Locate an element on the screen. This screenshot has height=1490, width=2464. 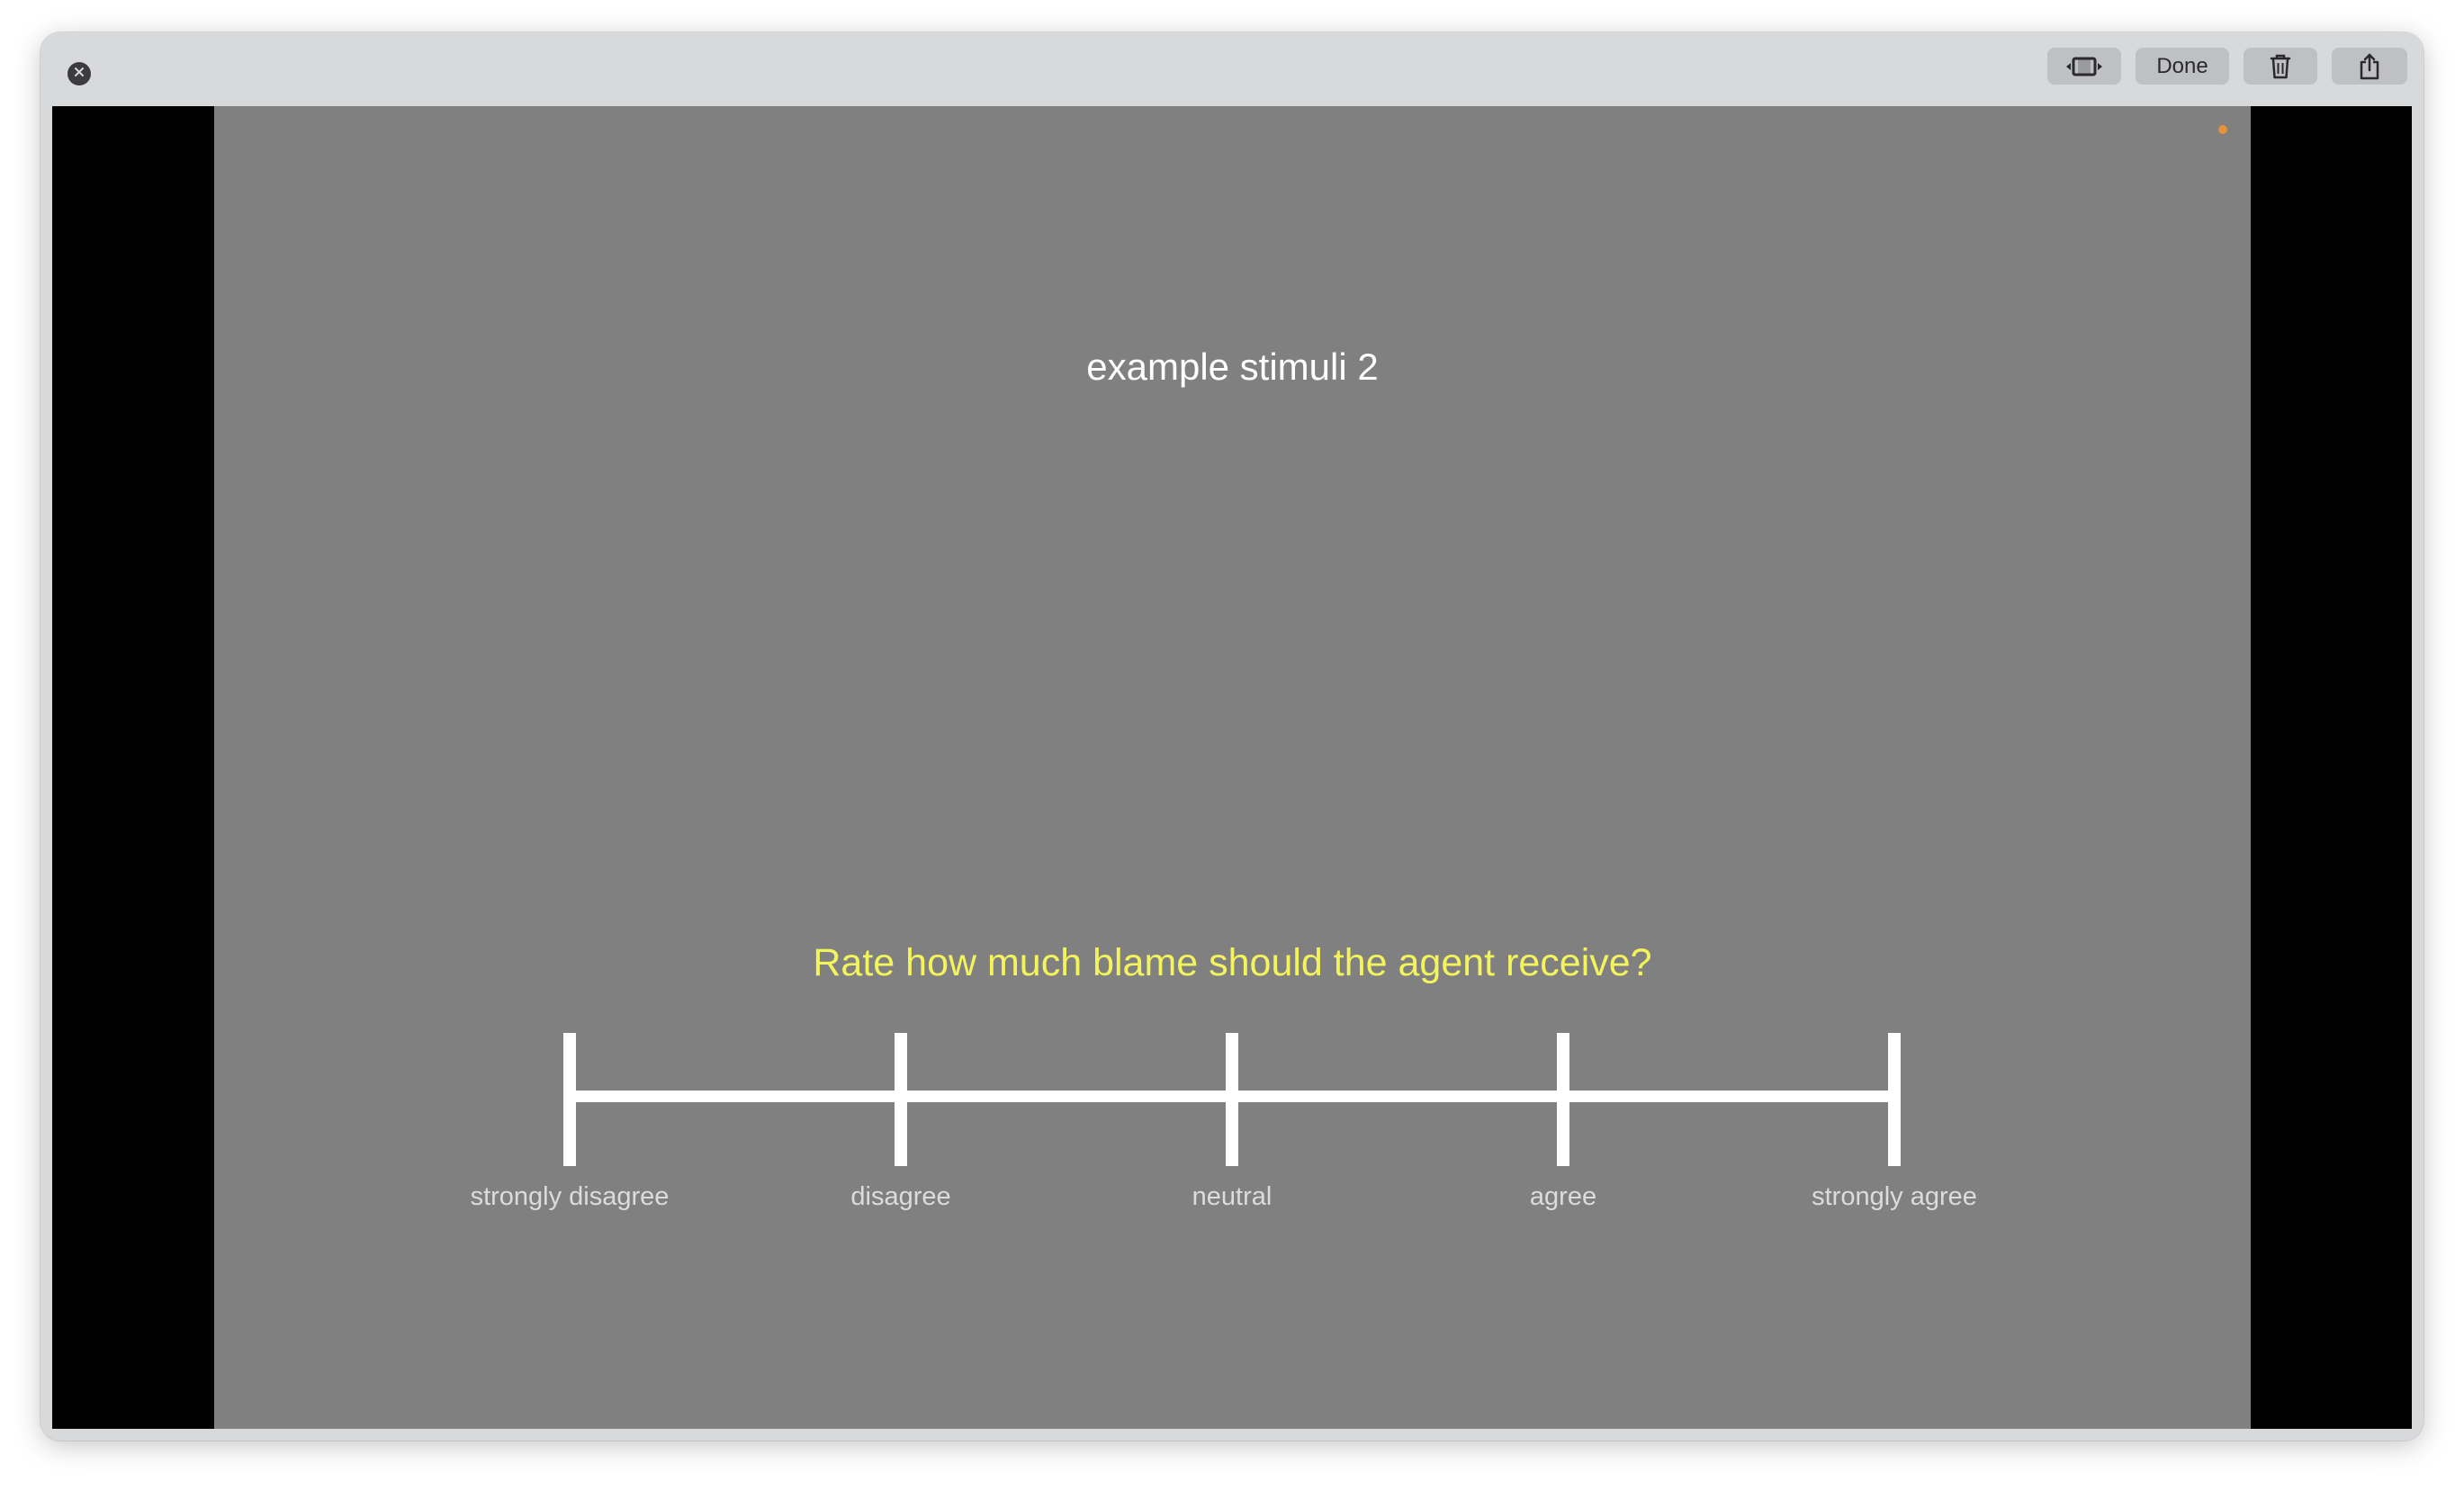
trash-icon is located at coordinates (2281, 66).